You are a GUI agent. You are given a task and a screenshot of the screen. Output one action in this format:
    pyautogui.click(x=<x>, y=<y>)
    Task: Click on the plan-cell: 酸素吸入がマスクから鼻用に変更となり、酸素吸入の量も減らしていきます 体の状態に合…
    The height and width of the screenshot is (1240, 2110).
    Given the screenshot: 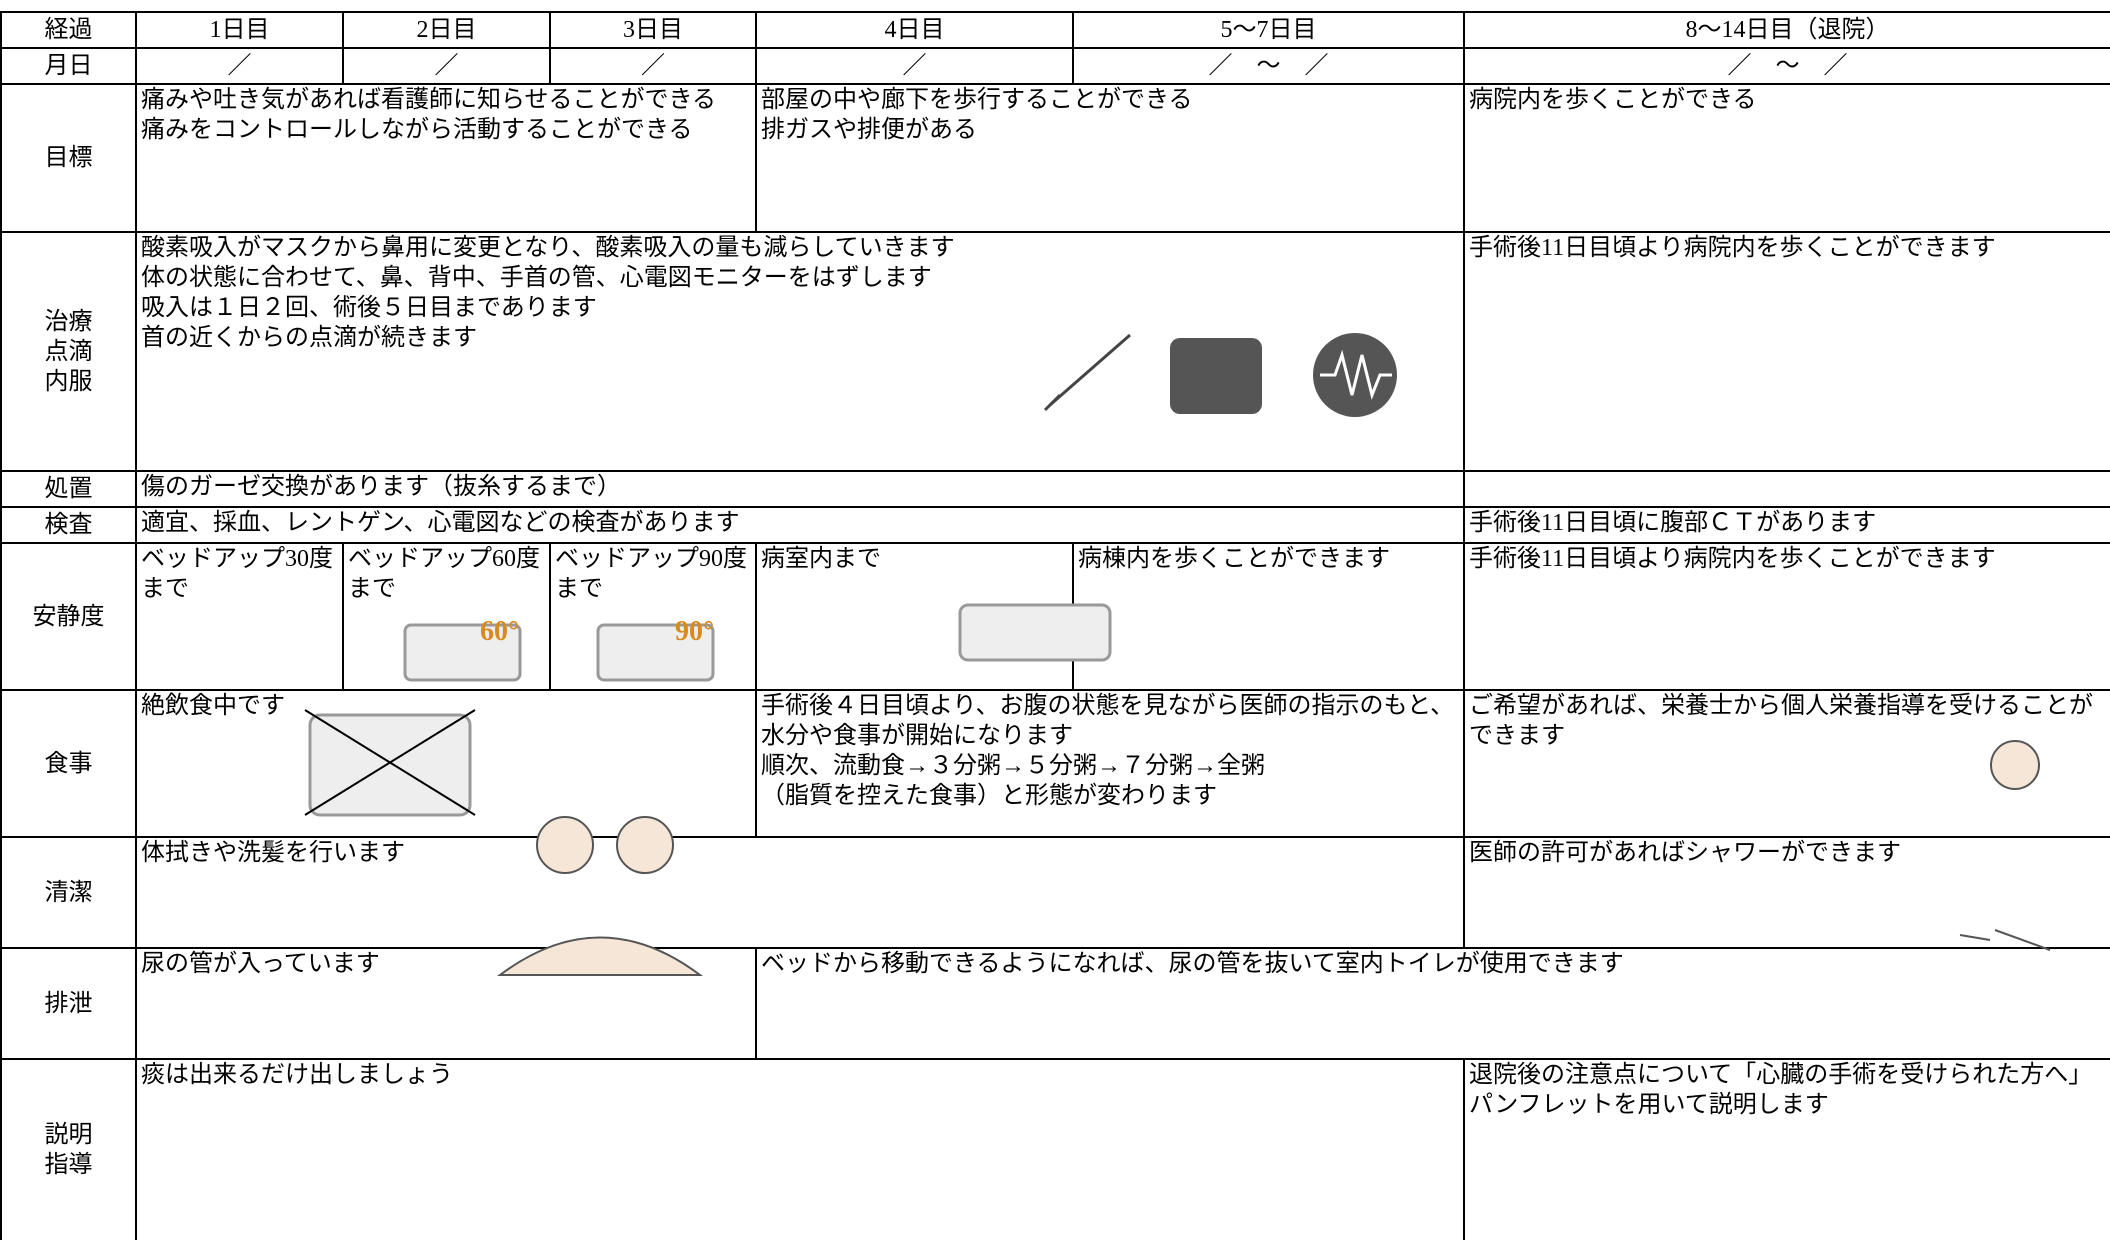 What is the action you would take?
    pyautogui.click(x=800, y=351)
    